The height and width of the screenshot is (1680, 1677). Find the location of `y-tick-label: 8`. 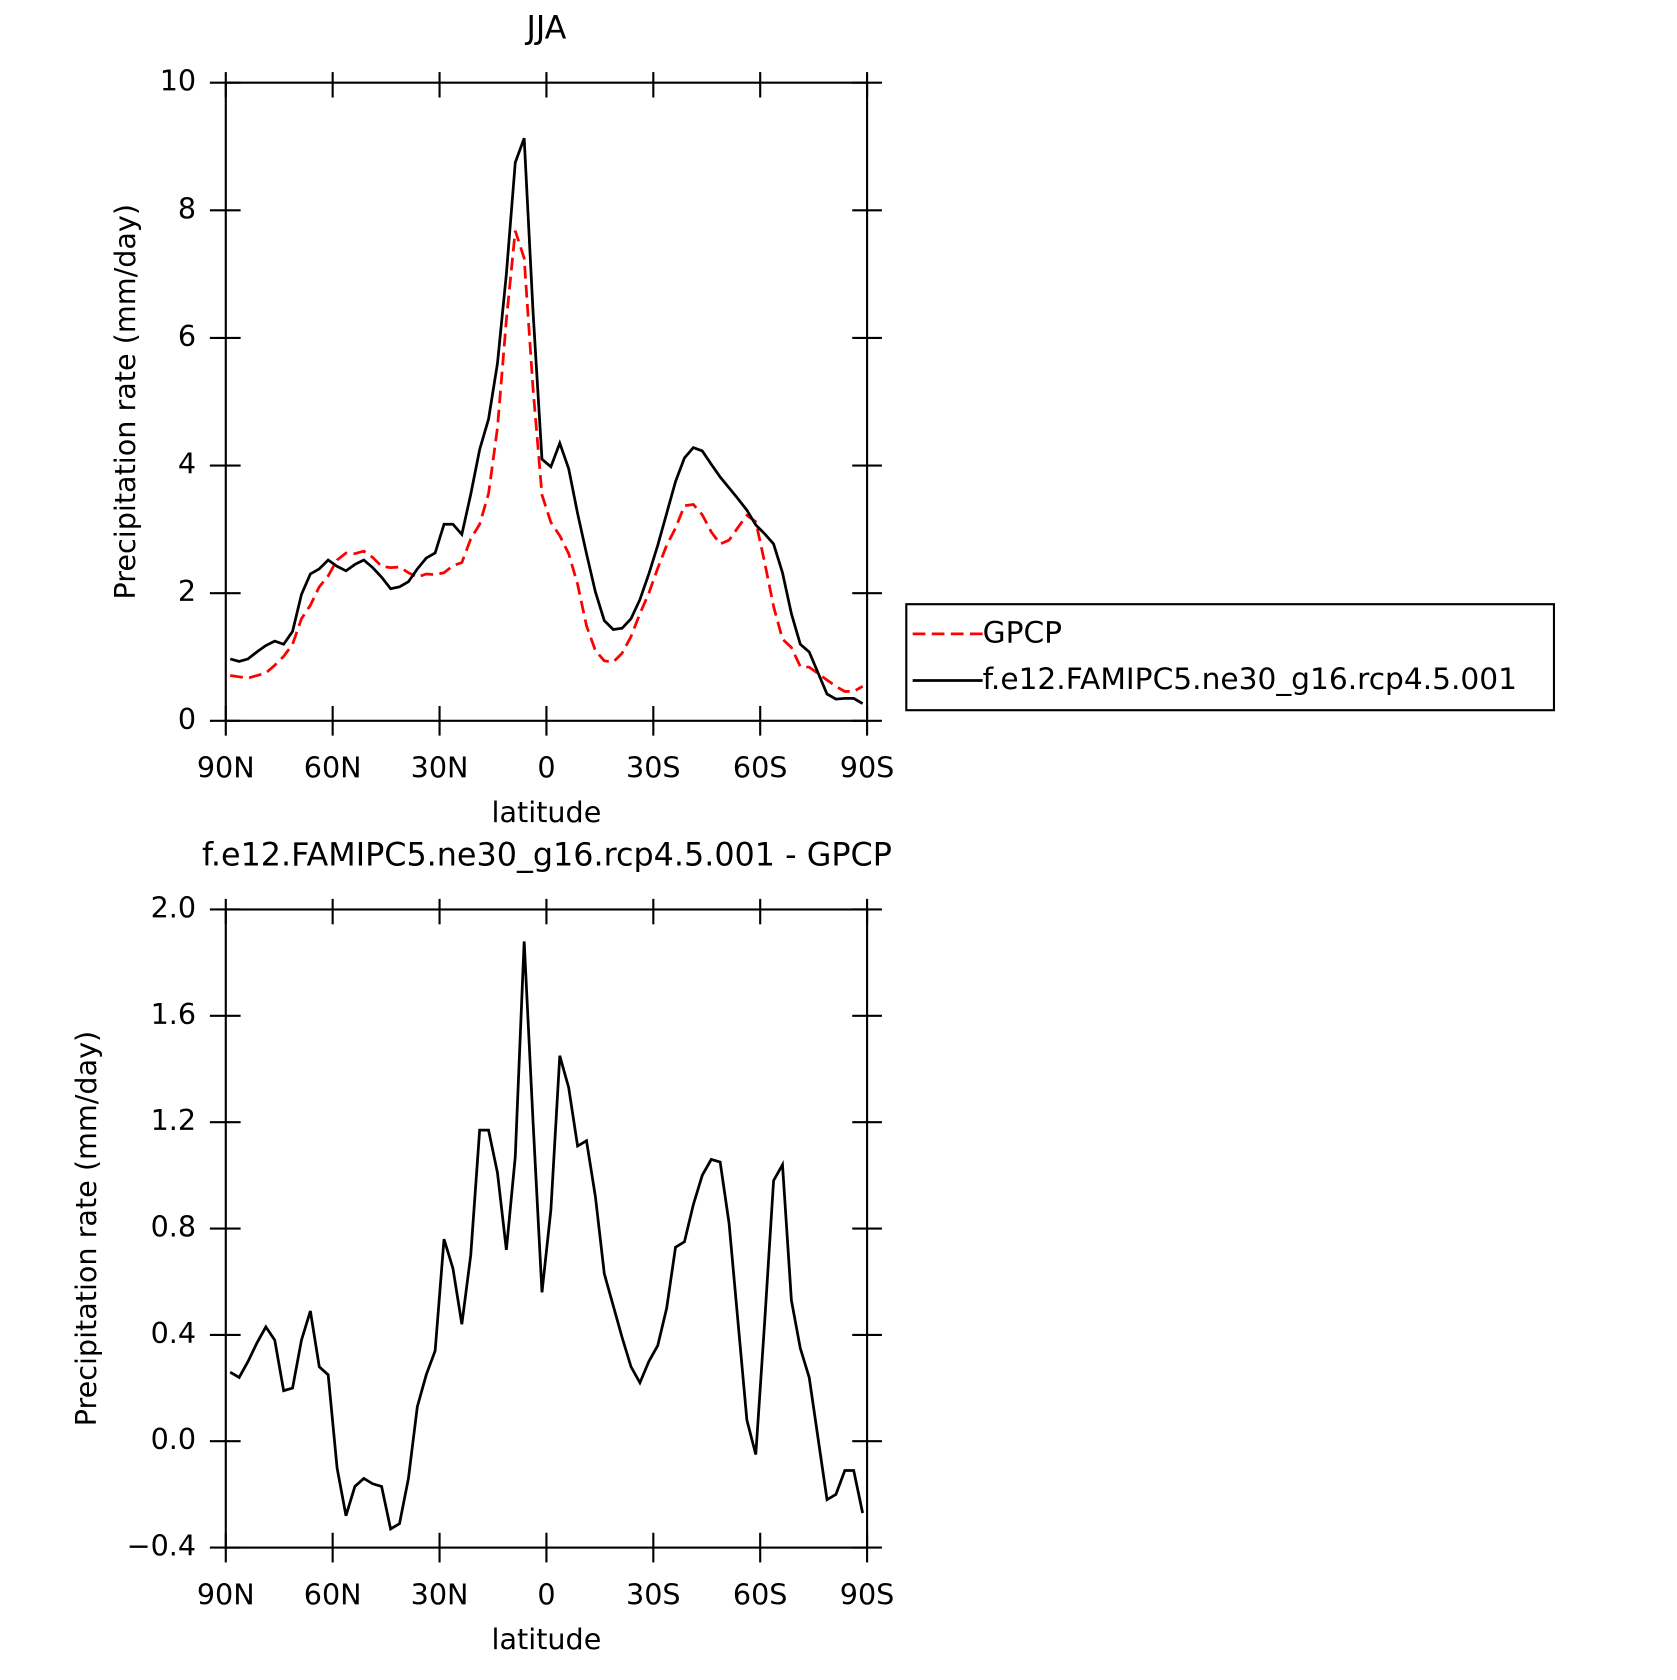

y-tick-label: 8 is located at coordinates (187, 208).